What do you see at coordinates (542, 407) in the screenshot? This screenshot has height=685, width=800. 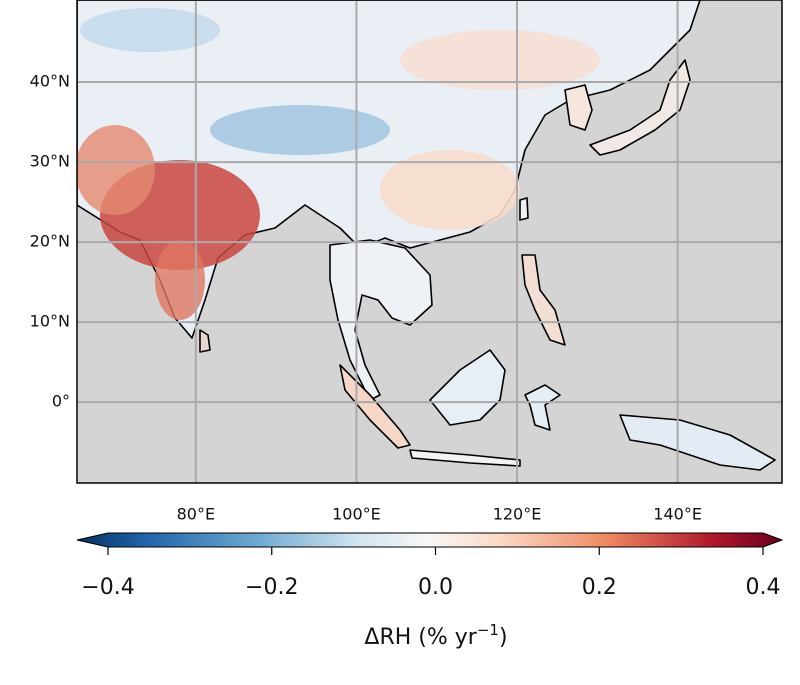 I see `sulawesi` at bounding box center [542, 407].